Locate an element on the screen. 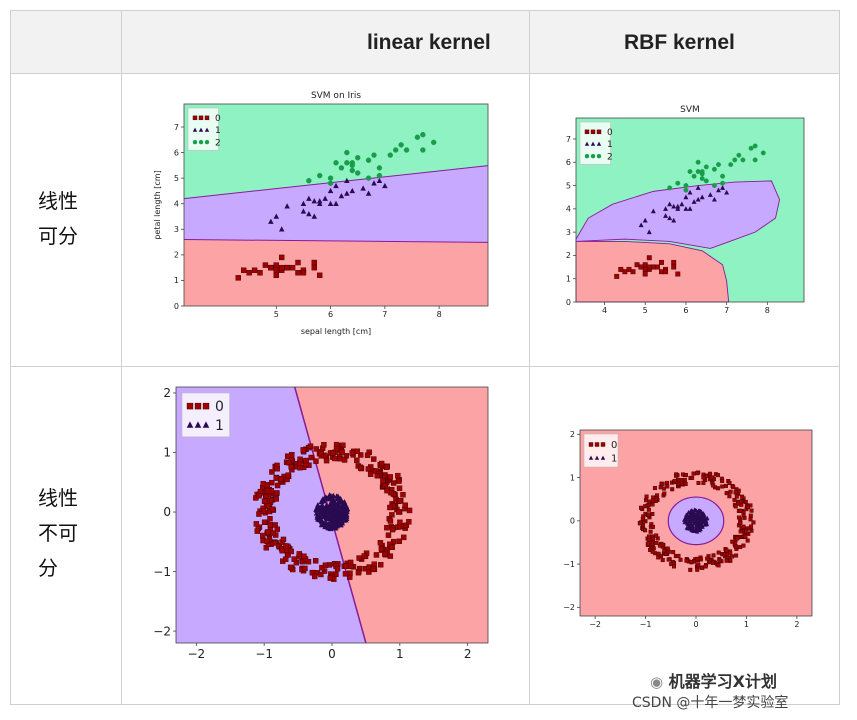 The height and width of the screenshot is (720, 857). x-tick-label: 0 is located at coordinates (695, 624).